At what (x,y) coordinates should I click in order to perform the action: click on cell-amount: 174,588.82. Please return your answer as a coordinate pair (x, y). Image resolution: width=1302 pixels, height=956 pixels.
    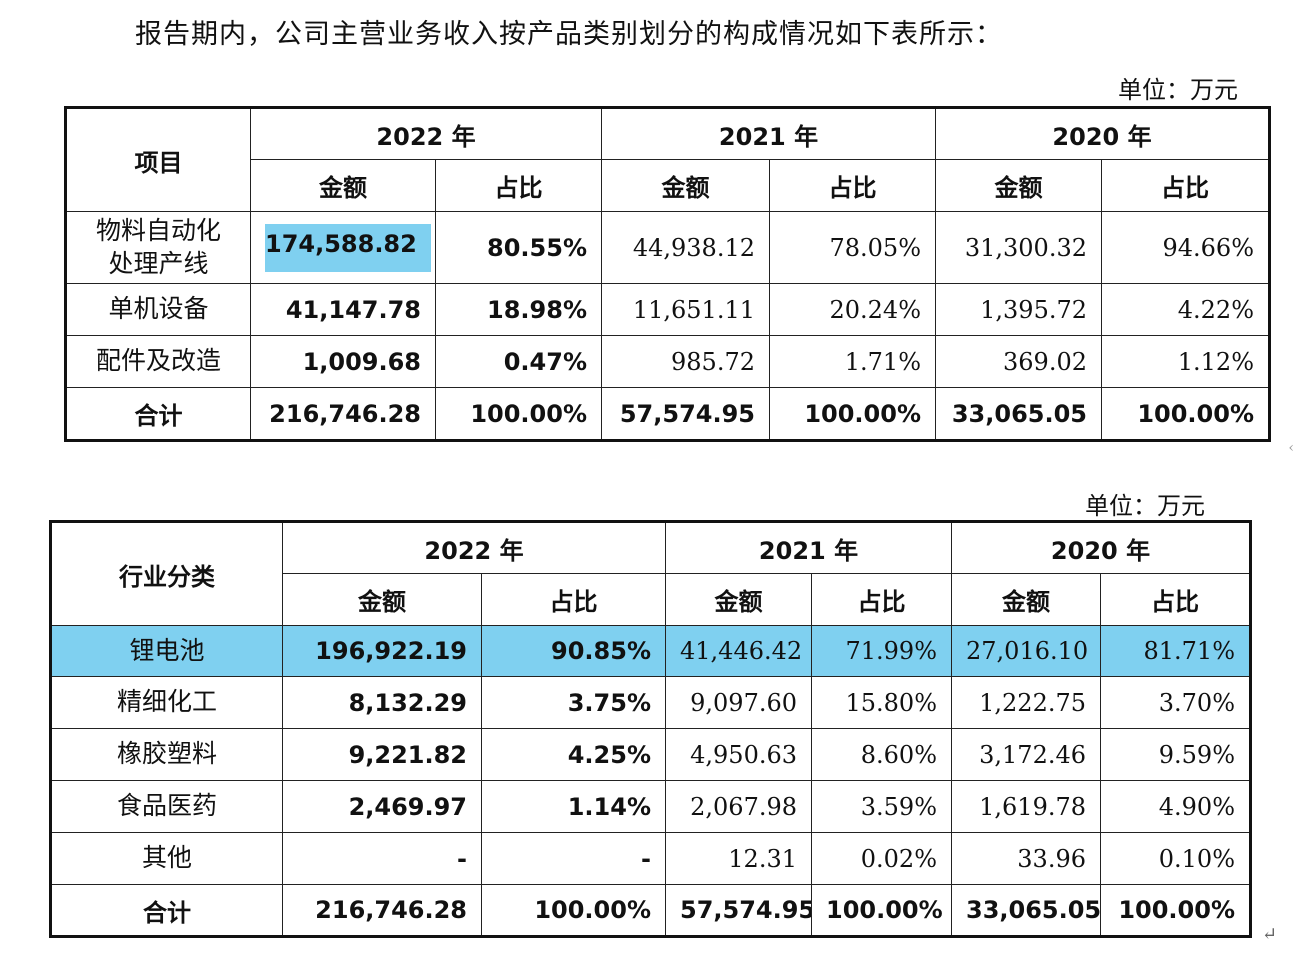
    Looking at the image, I should click on (343, 247).